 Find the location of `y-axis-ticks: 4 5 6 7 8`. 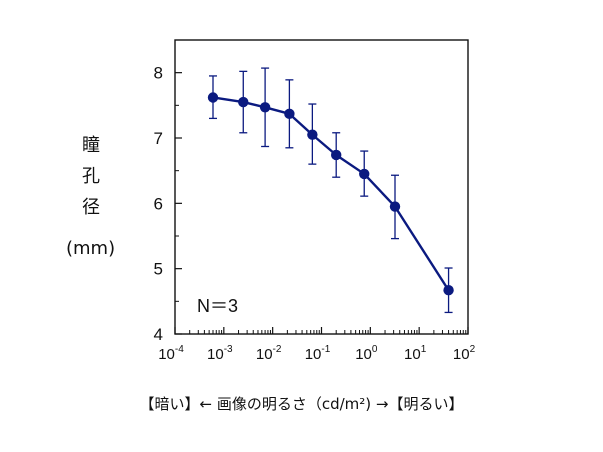

y-axis-ticks: 4 5 6 7 8 is located at coordinates (168, 204).